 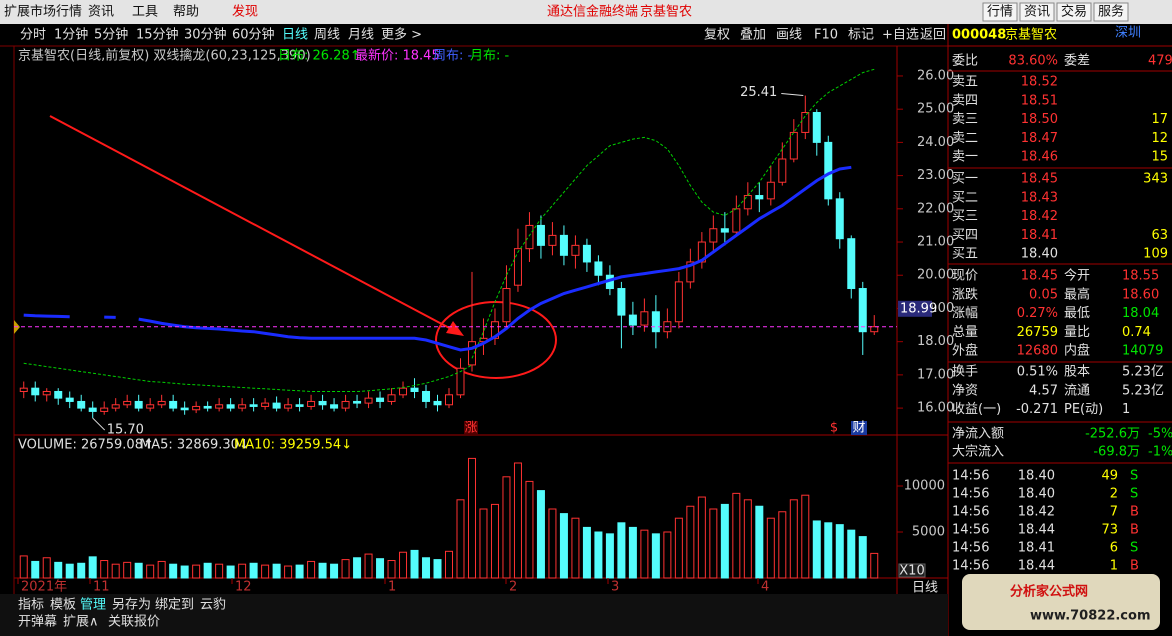 I want to click on period-tab: 1分钟, so click(x=71, y=35).